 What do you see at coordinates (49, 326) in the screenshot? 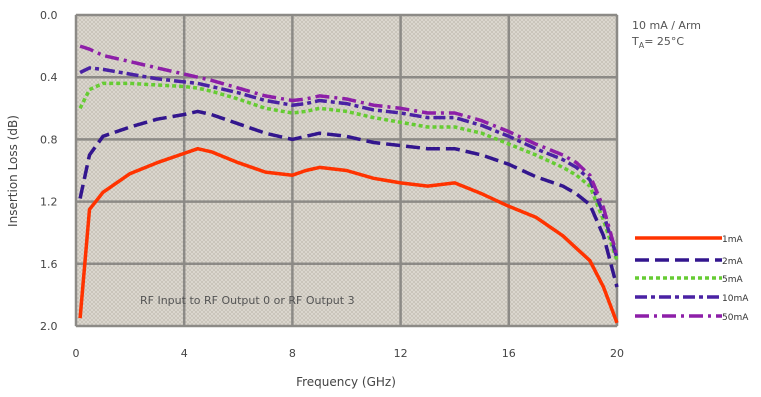
I see `y-tick-label: 2.0` at bounding box center [49, 326].